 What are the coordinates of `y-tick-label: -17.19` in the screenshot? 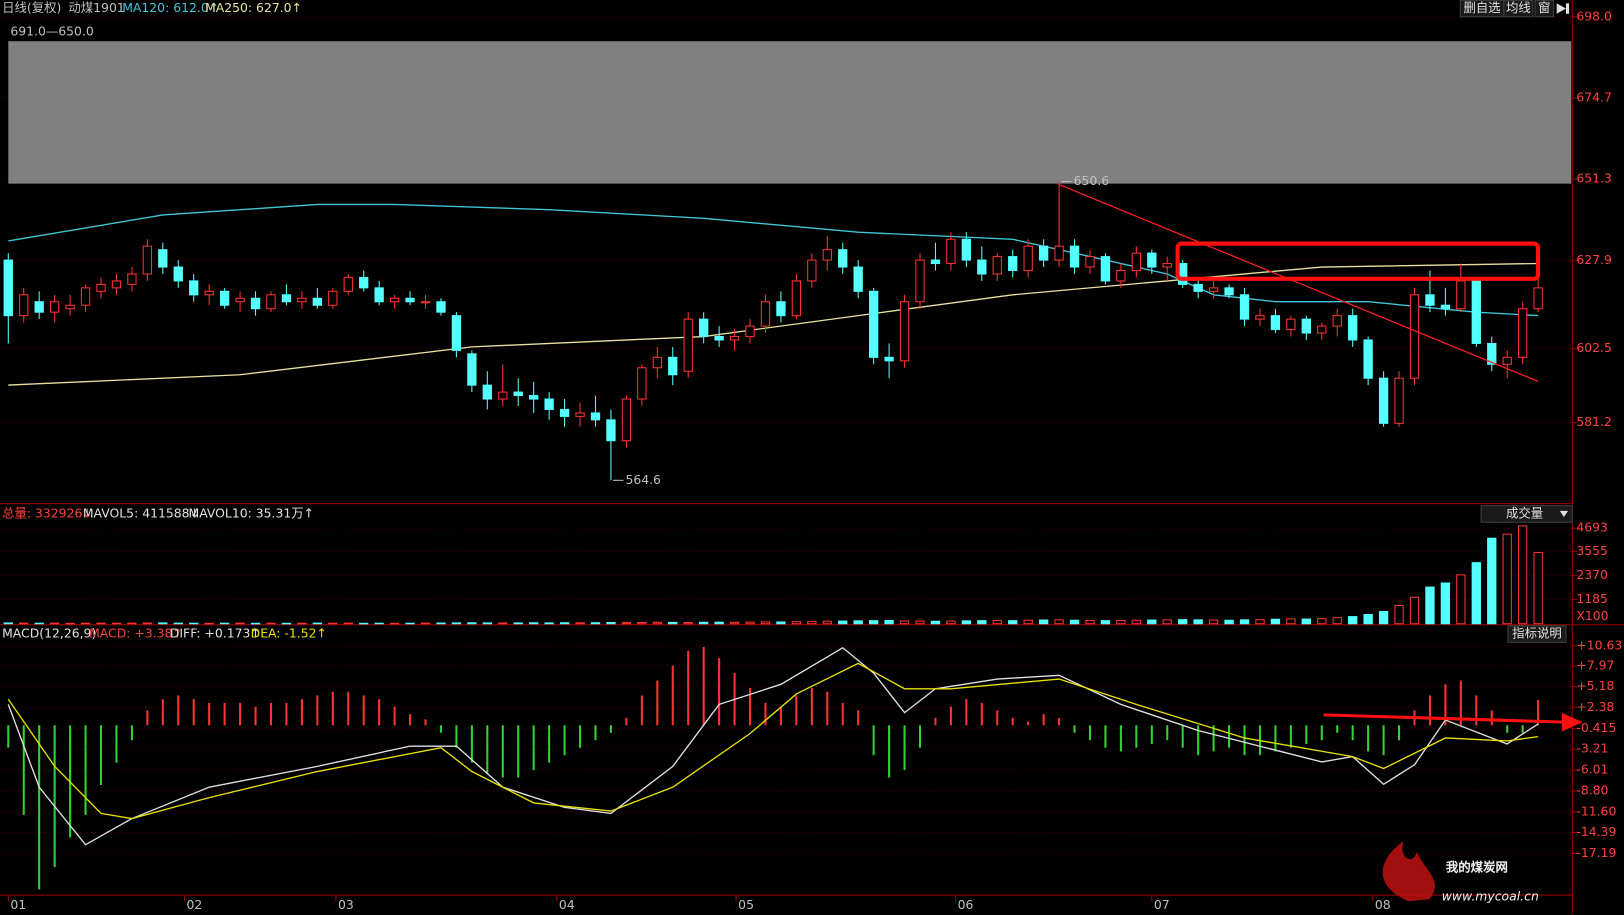 It's located at (1596, 852).